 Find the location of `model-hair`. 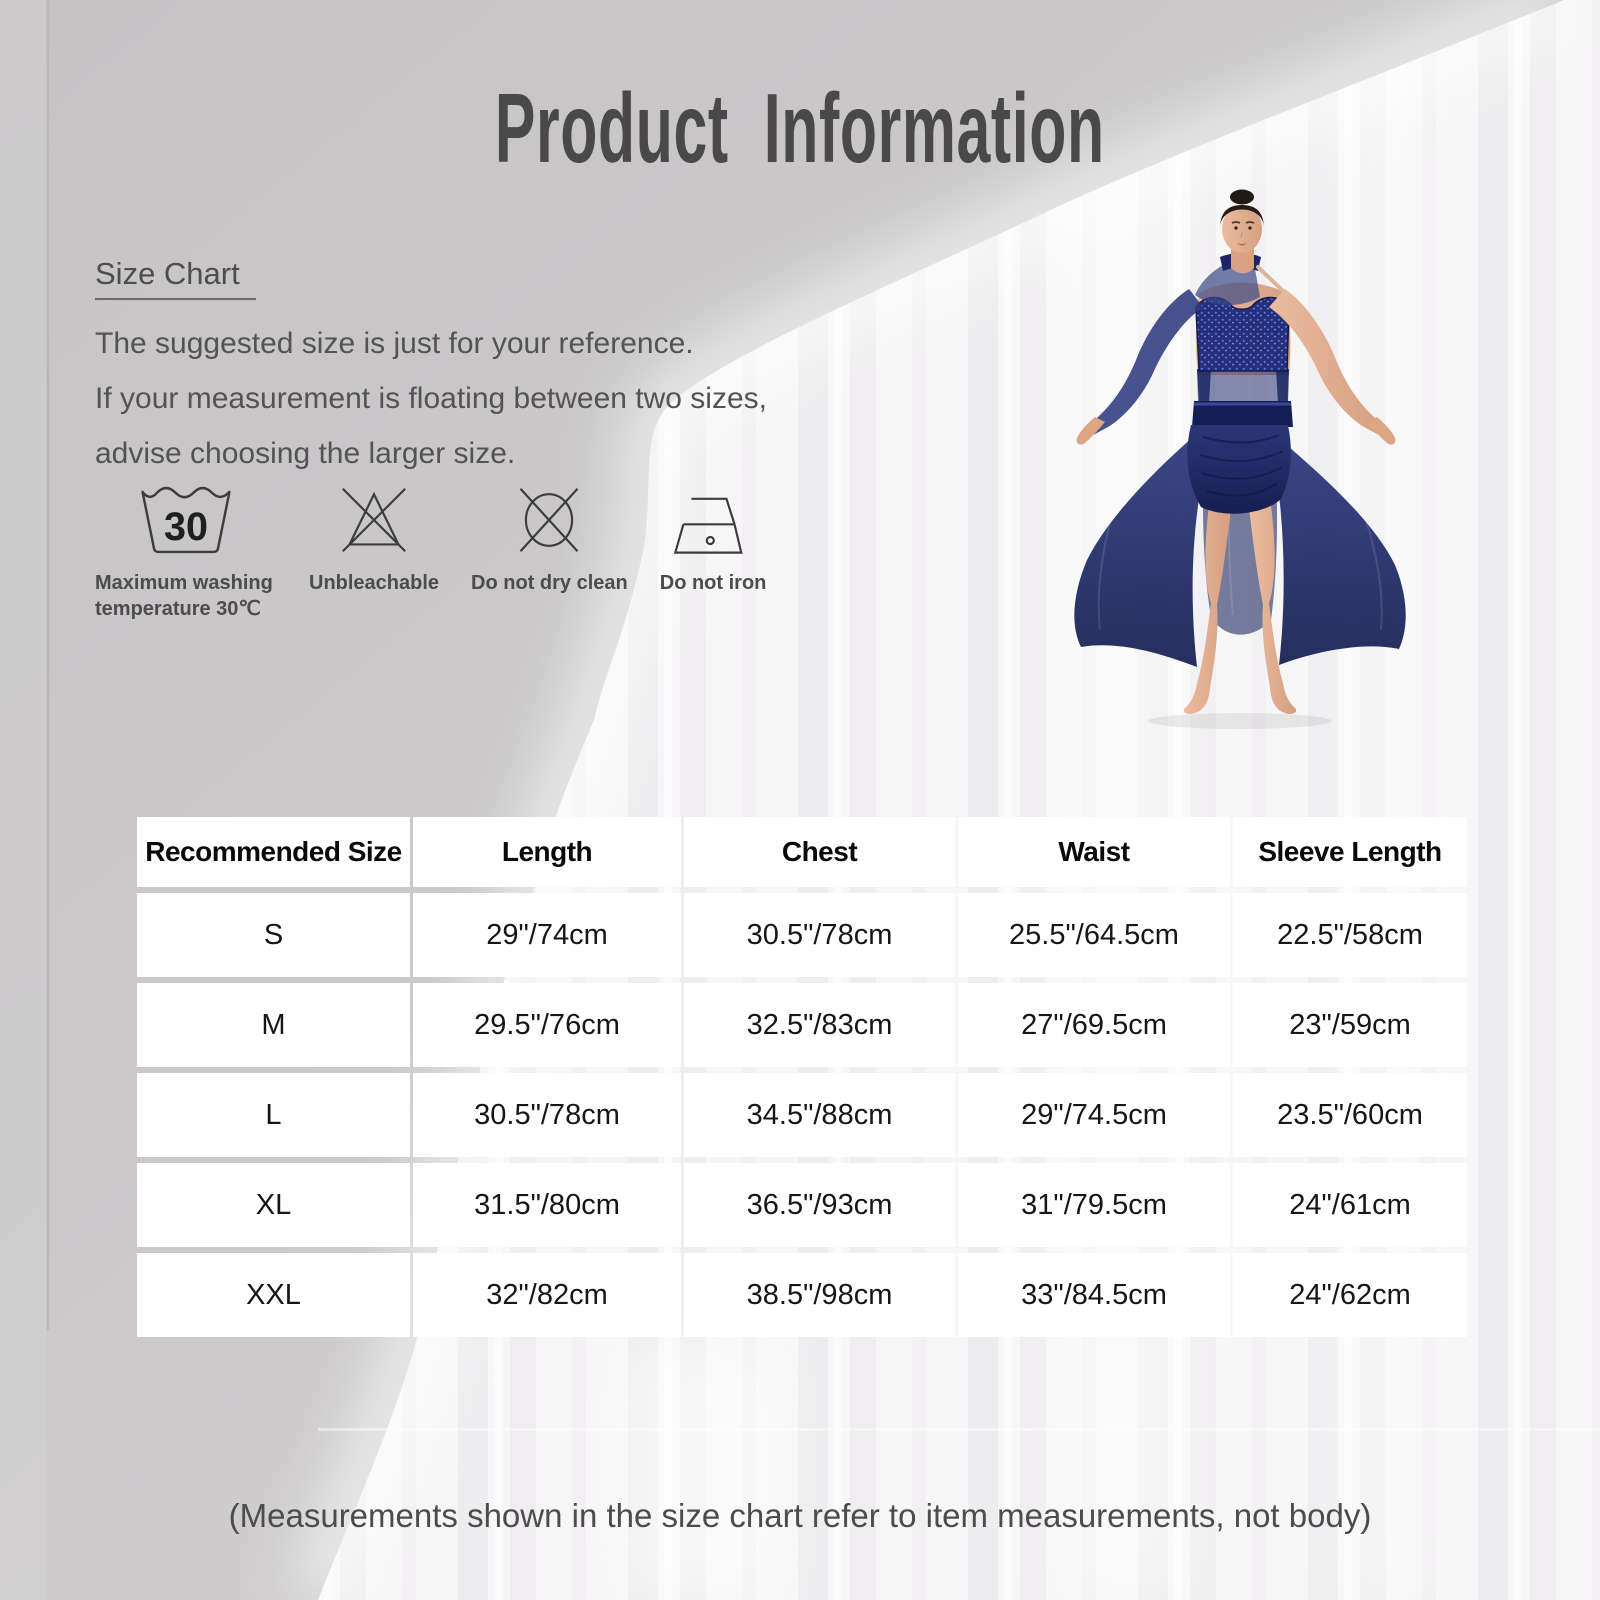

model-hair is located at coordinates (1242, 217).